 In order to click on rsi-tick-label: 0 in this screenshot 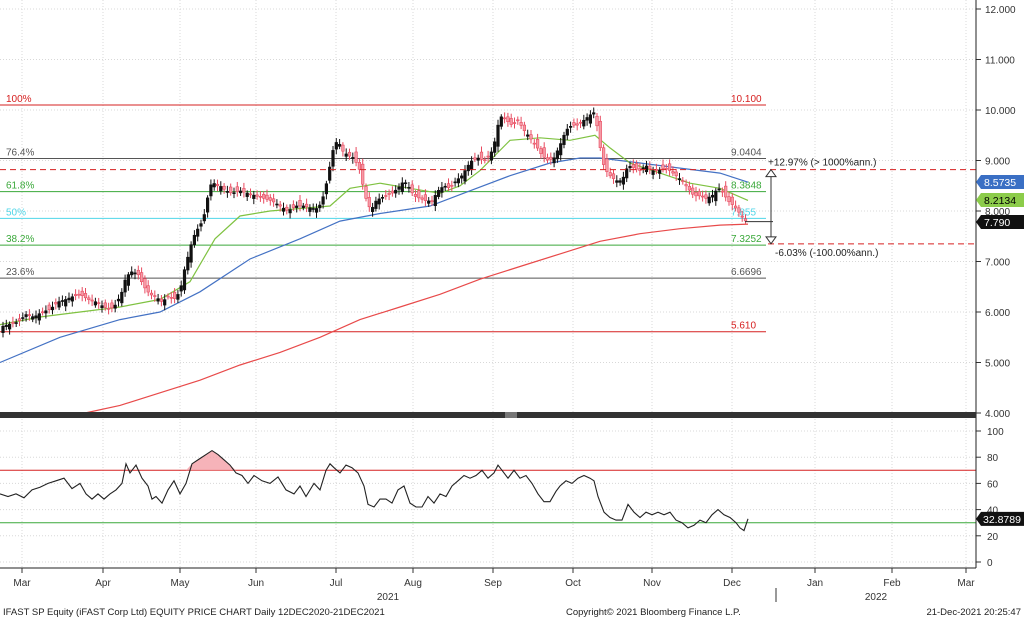, I will do `click(990, 563)`.